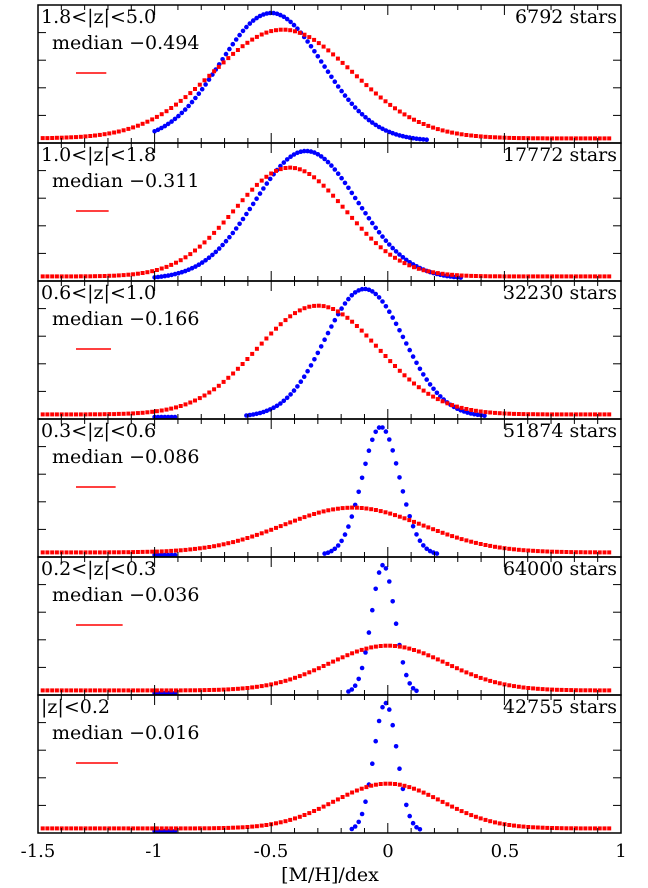  What do you see at coordinates (38, 851) in the screenshot?
I see `x-tick-label: -1.5` at bounding box center [38, 851].